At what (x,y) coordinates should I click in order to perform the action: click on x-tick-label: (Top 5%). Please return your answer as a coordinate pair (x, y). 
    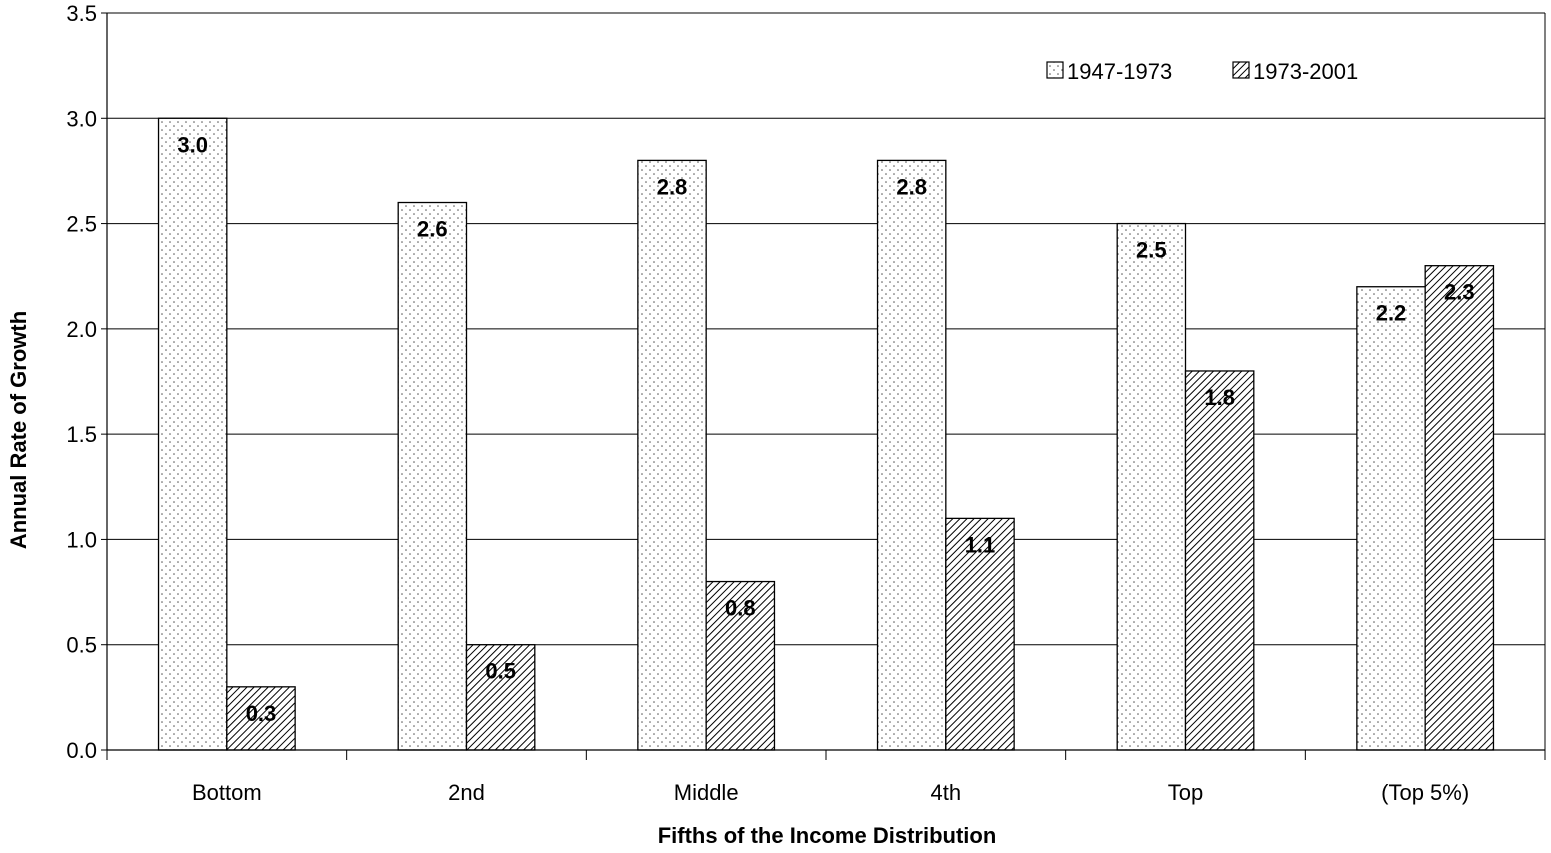
    Looking at the image, I should click on (1425, 792).